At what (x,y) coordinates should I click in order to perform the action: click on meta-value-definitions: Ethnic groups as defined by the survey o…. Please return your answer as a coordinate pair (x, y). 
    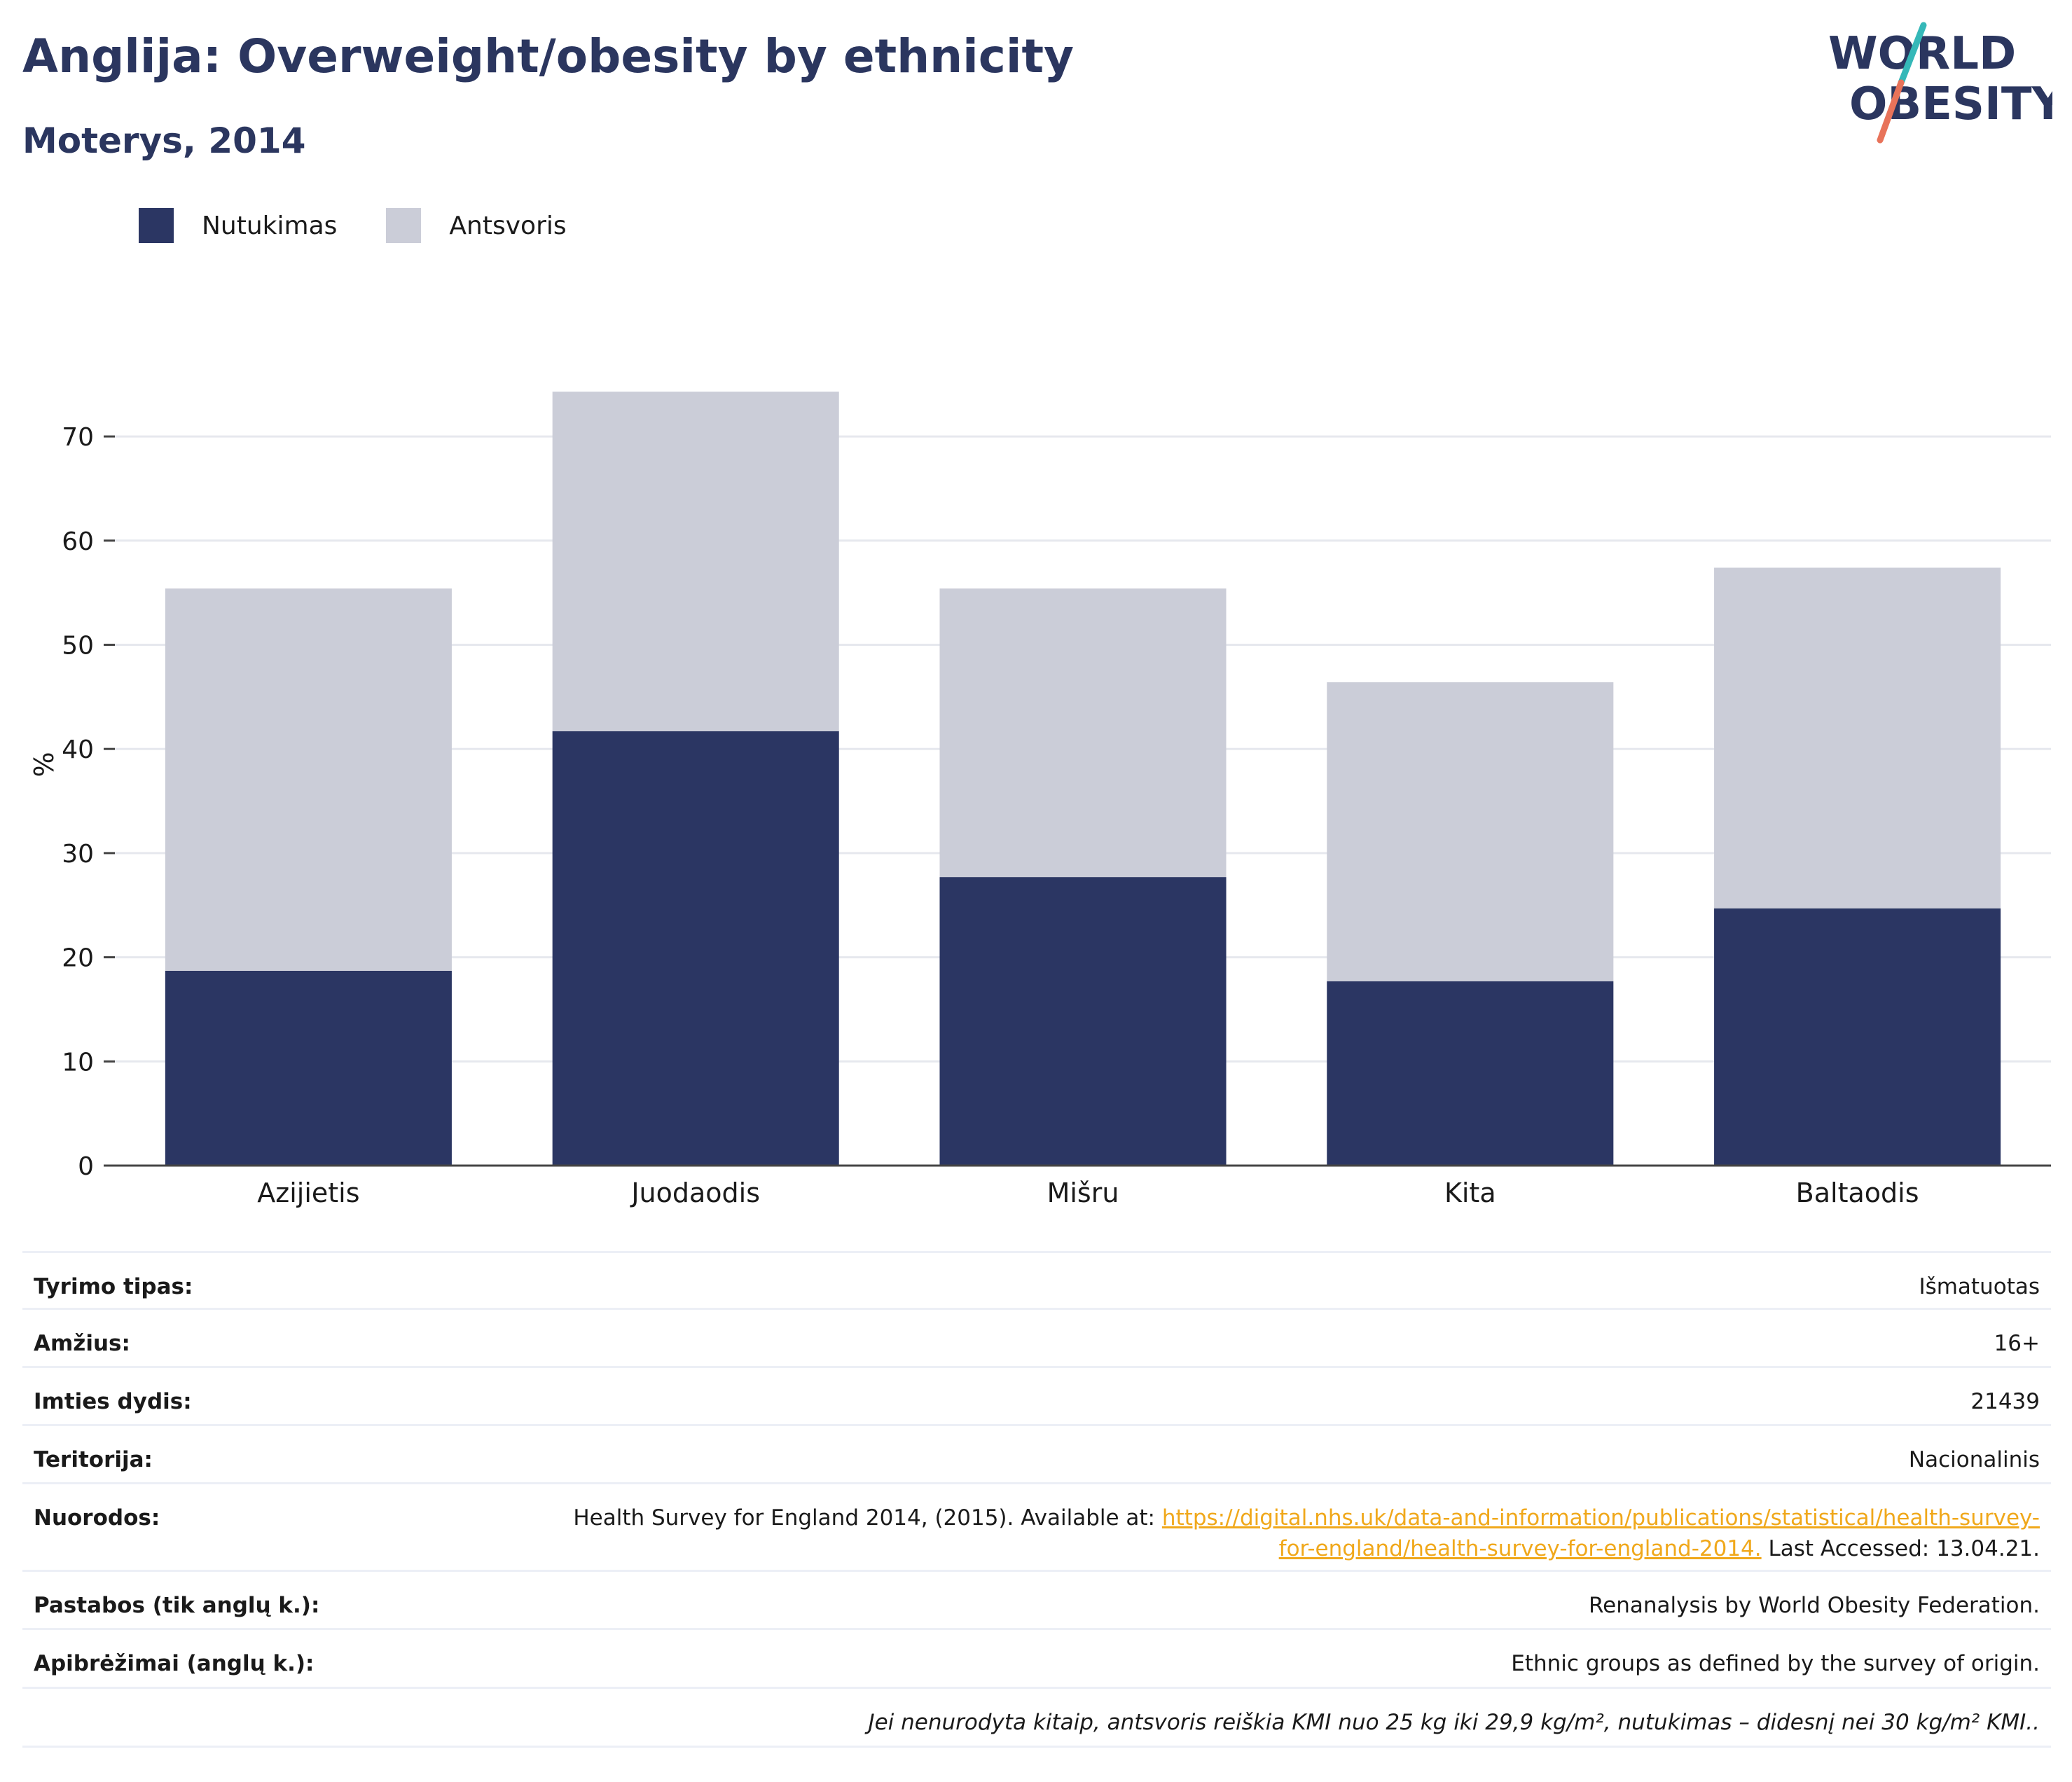
    Looking at the image, I should click on (1776, 1663).